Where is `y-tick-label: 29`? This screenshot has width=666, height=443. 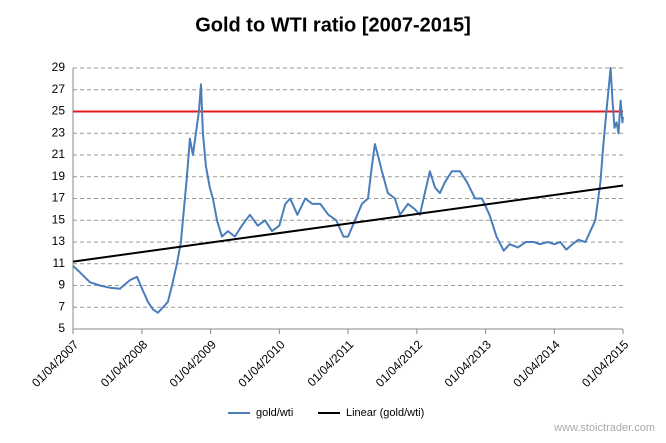 y-tick-label: 29 is located at coordinates (59, 67).